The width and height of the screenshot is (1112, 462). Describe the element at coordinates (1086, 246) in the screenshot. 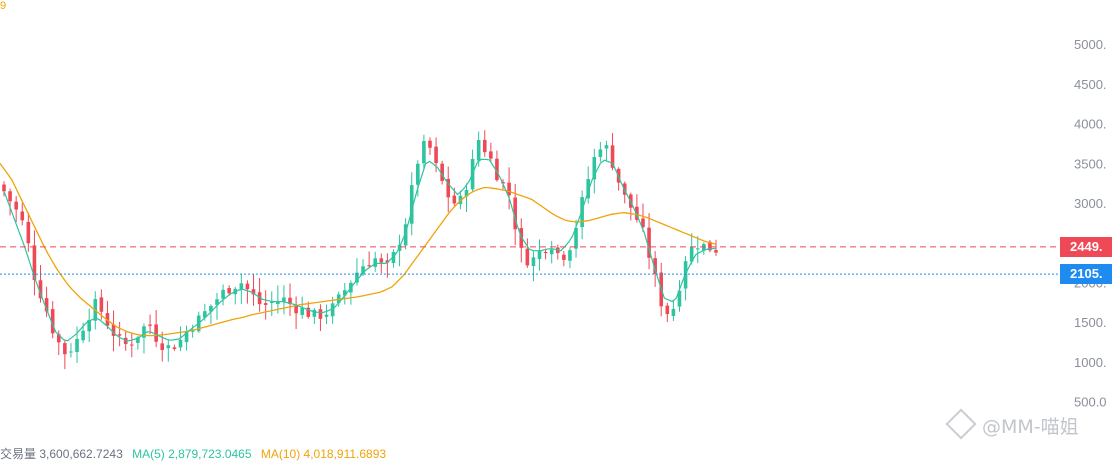

I see `current-price-tag: 2449.` at that location.